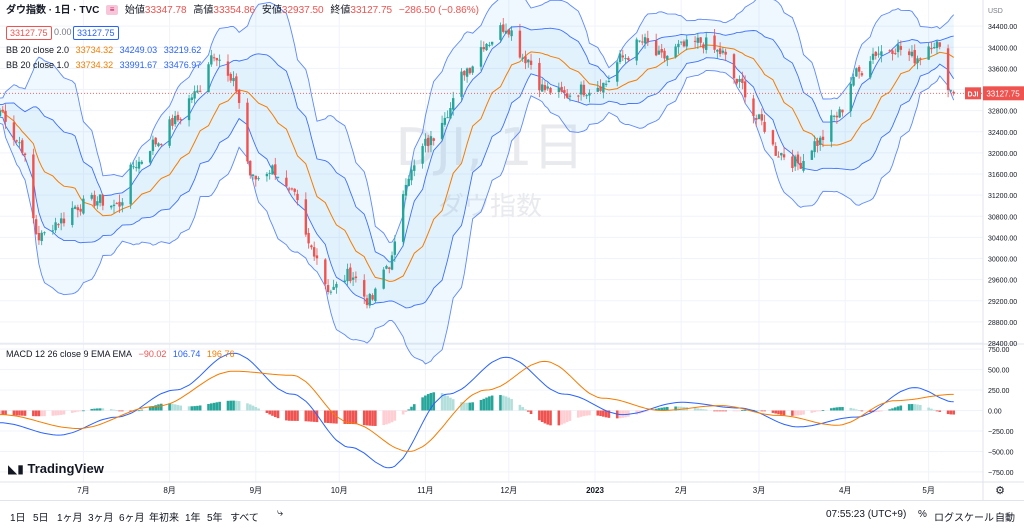  I want to click on settings-gear-icon: ⚙, so click(1000, 491).